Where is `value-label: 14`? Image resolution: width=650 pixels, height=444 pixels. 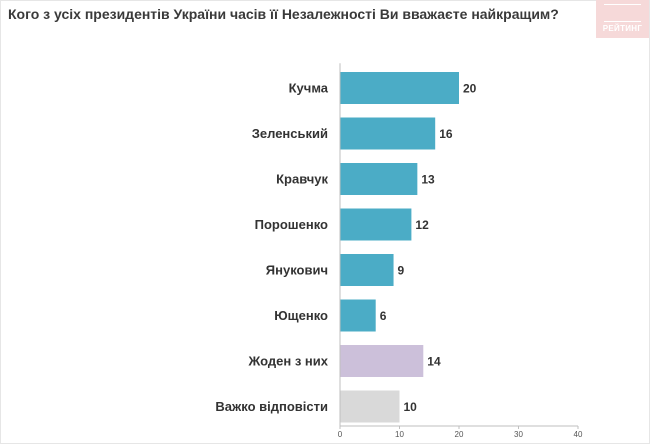 value-label: 14 is located at coordinates (434, 362).